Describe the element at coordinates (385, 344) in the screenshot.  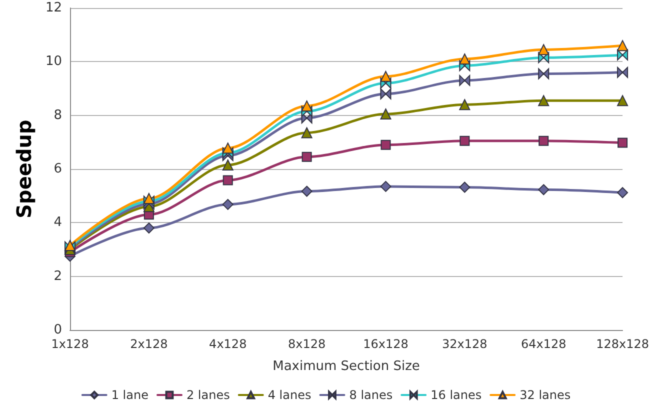
I see `x-tick-label: 16x128` at that location.